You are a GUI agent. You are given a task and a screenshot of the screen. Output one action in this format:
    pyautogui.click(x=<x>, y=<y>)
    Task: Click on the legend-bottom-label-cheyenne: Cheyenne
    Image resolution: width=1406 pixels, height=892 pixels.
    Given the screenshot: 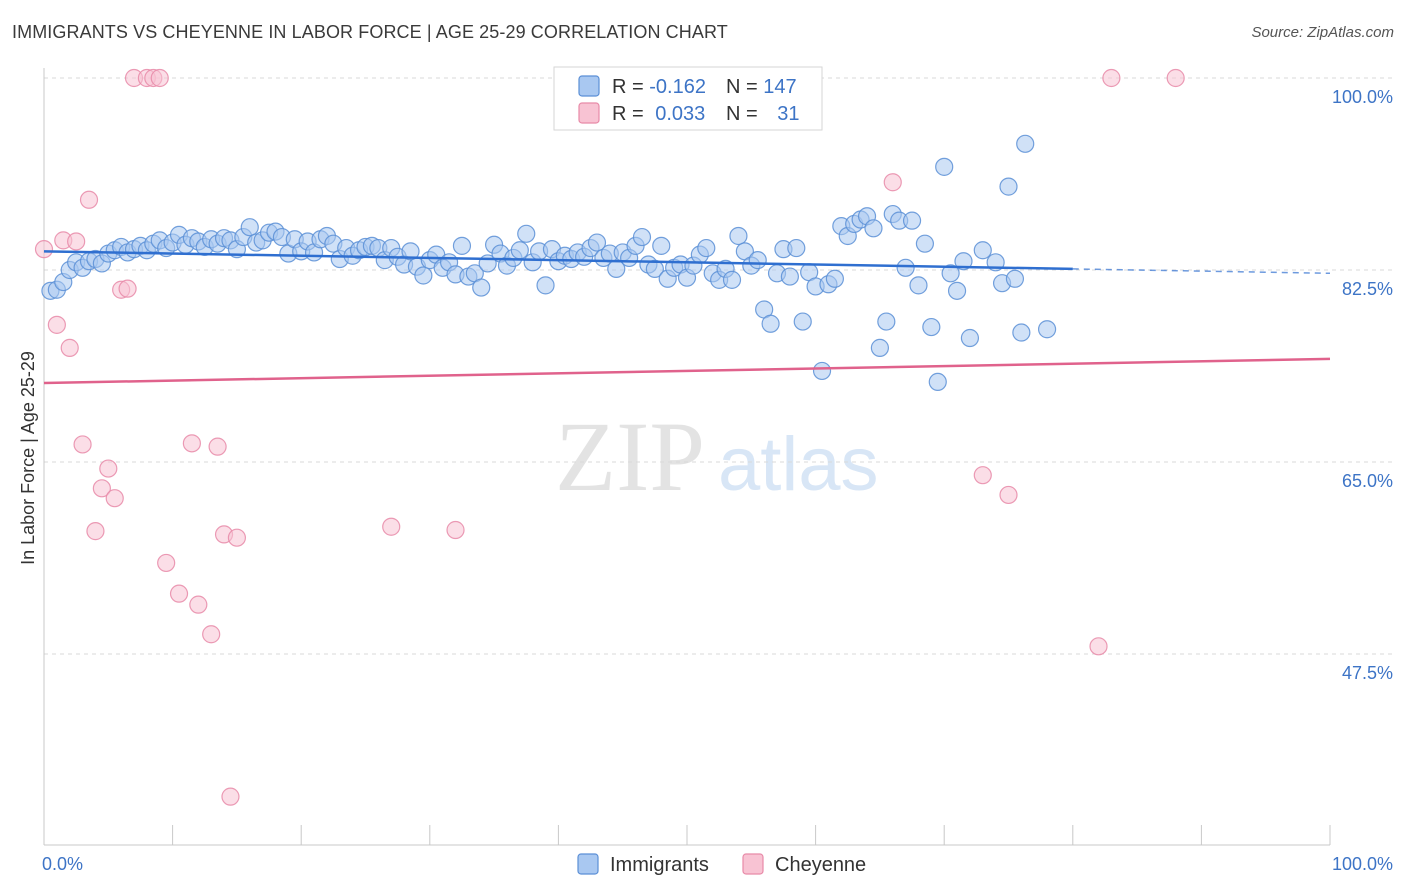 What is the action you would take?
    pyautogui.click(x=820, y=865)
    